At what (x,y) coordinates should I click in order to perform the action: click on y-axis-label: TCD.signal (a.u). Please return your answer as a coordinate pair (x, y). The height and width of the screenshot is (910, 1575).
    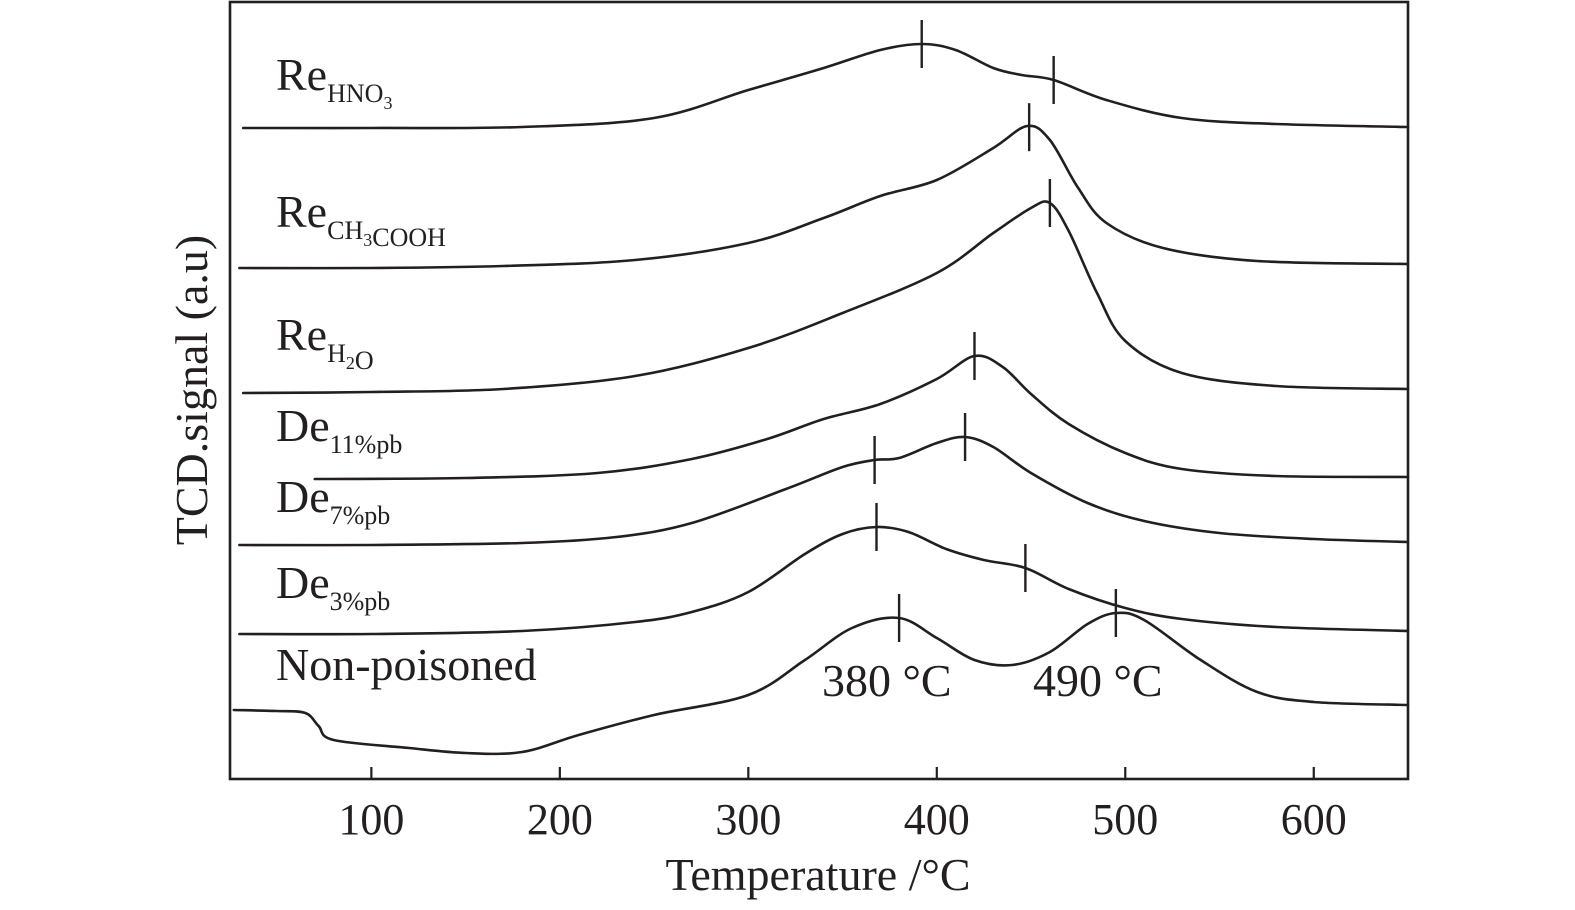
    Looking at the image, I should click on (191, 390).